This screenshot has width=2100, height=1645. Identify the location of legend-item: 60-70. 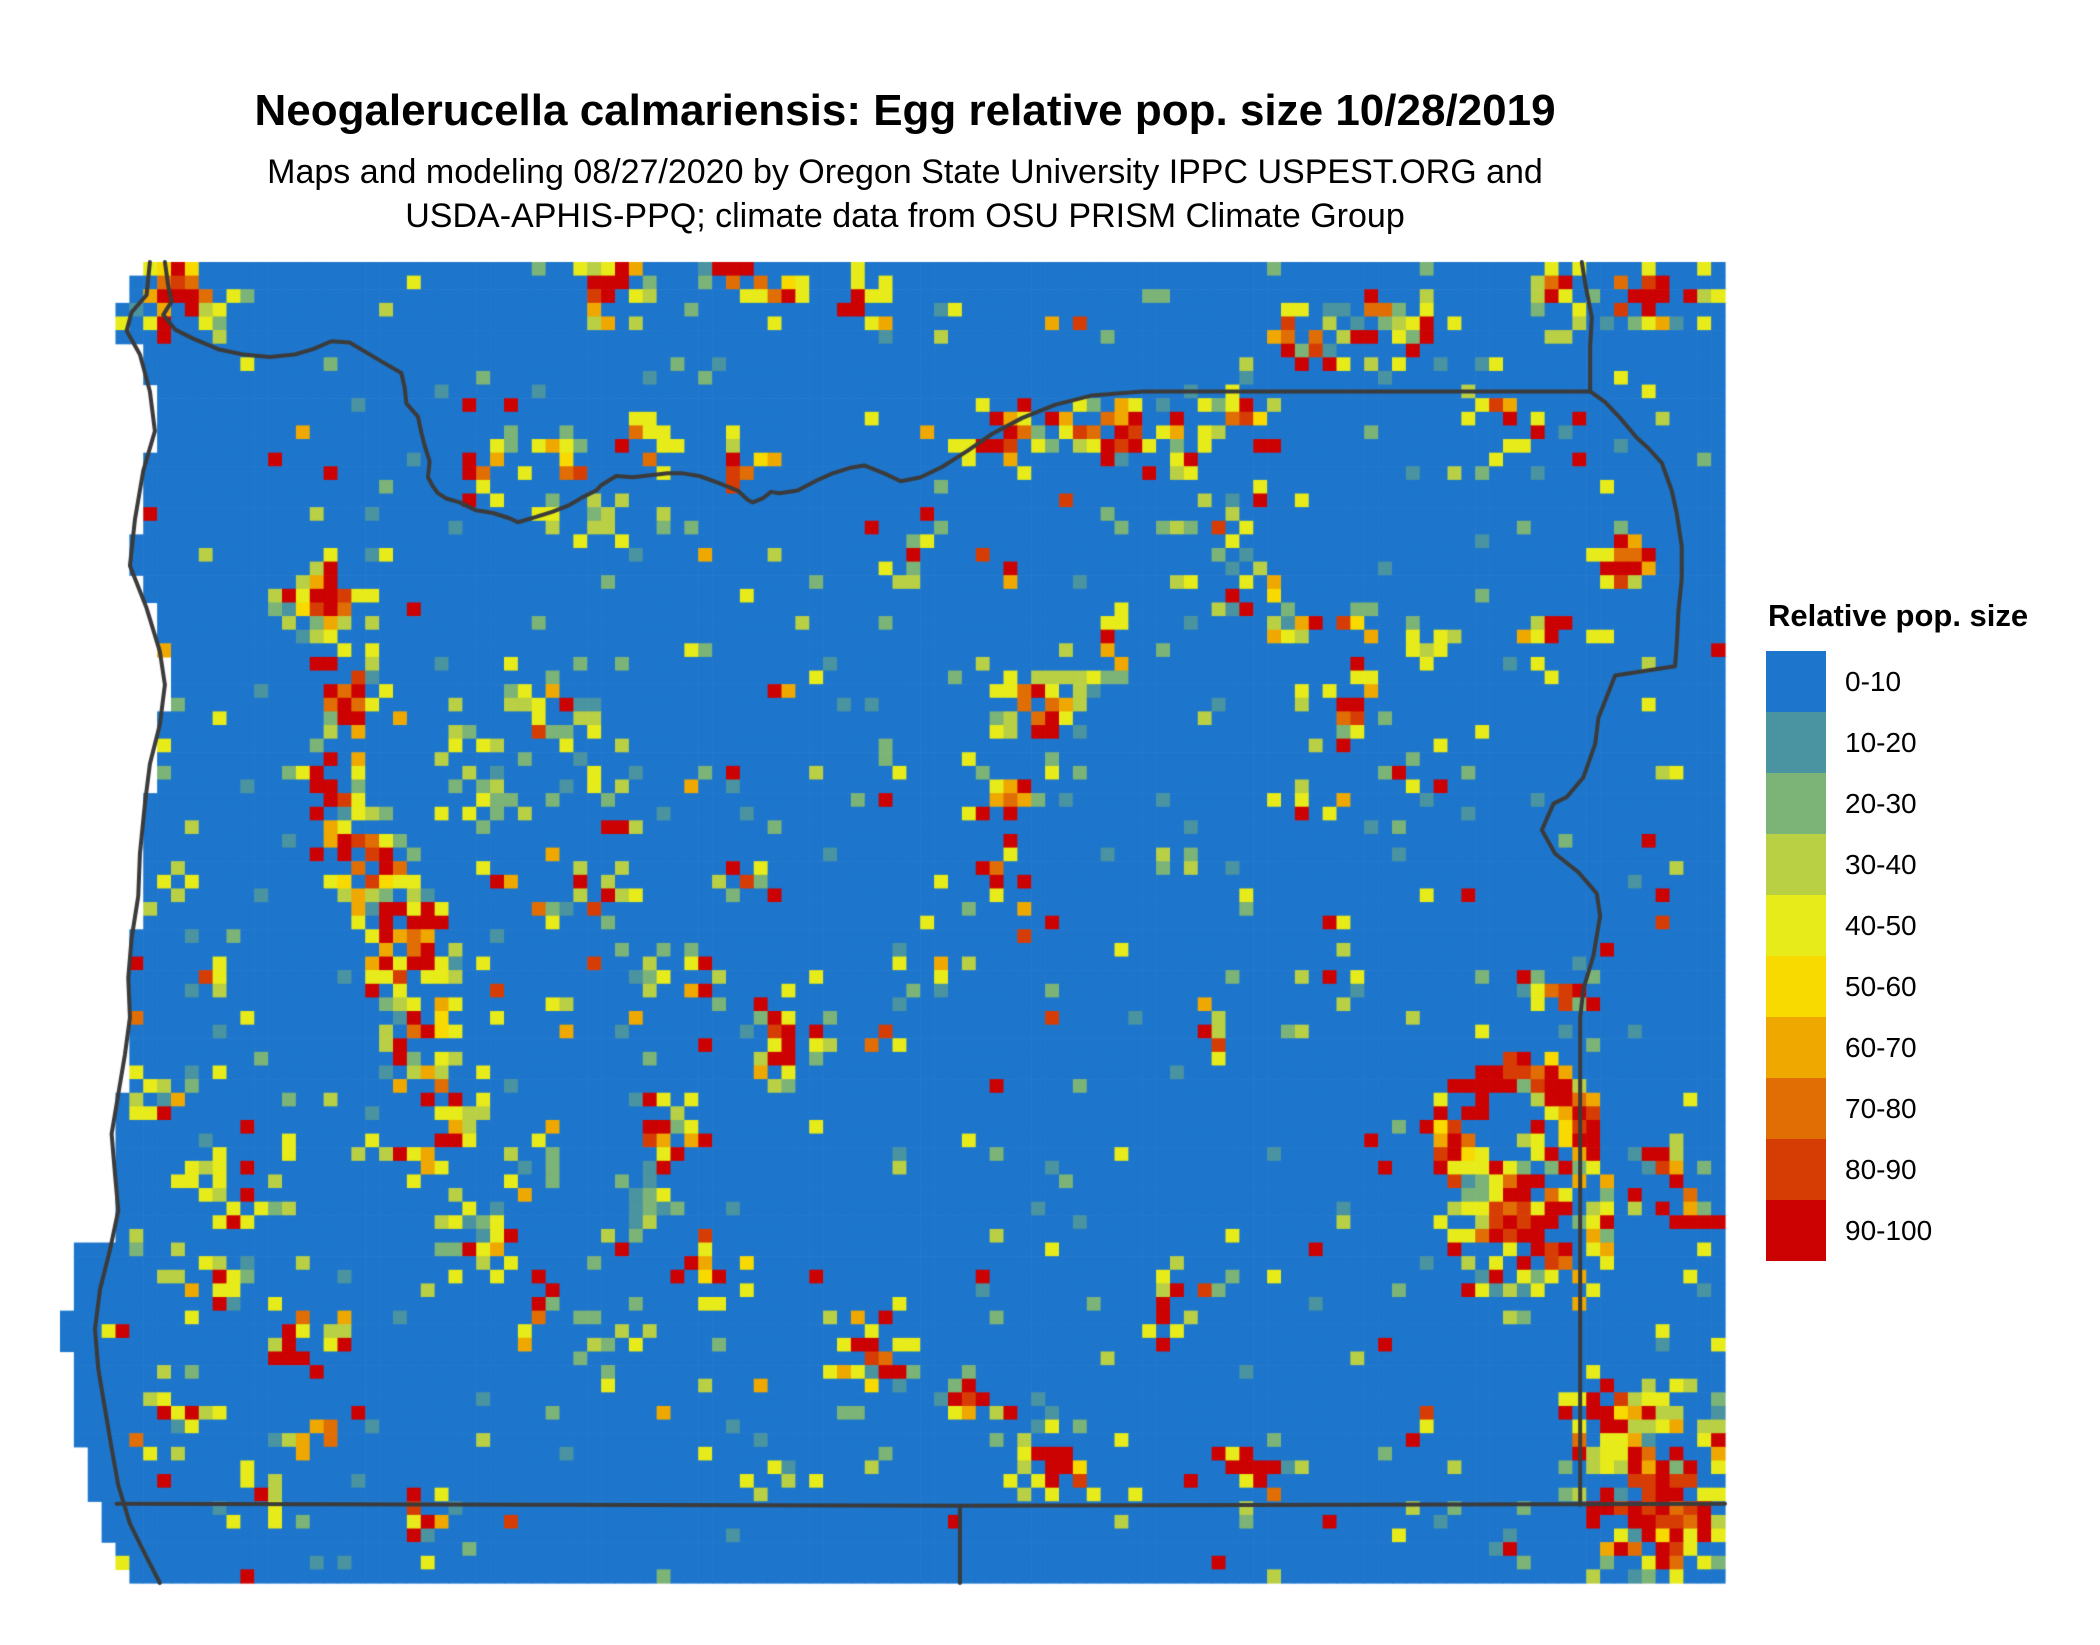
(1897, 1047).